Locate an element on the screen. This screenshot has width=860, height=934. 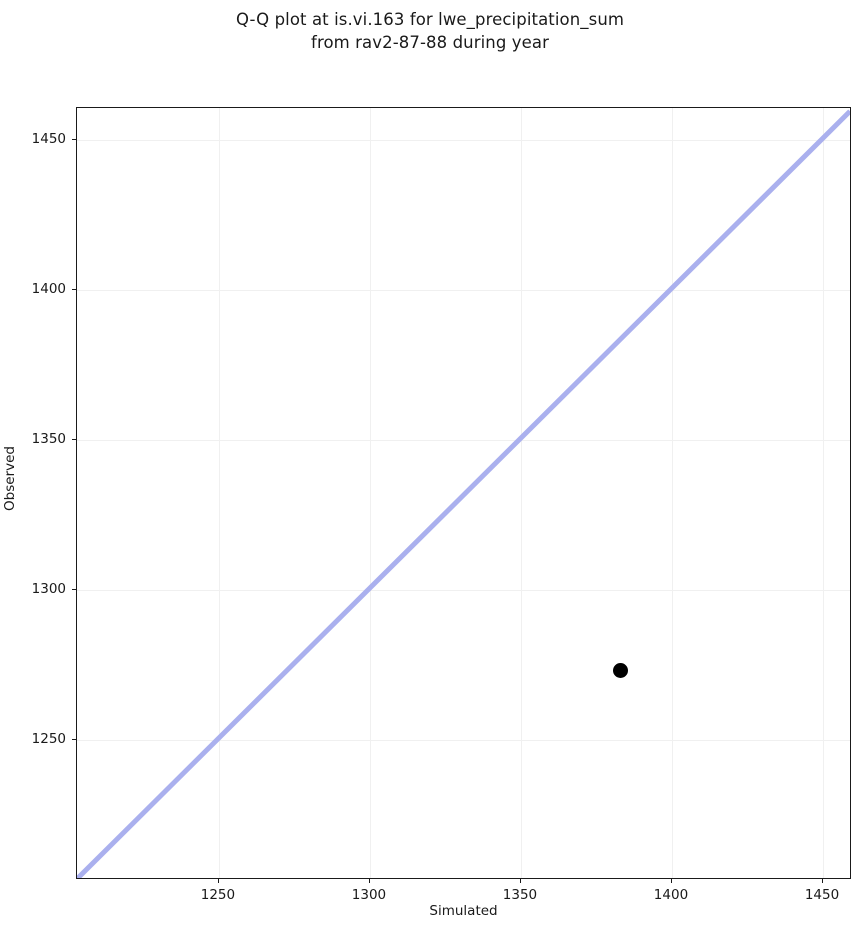
y-tick-label: 1250 is located at coordinates (48, 738).